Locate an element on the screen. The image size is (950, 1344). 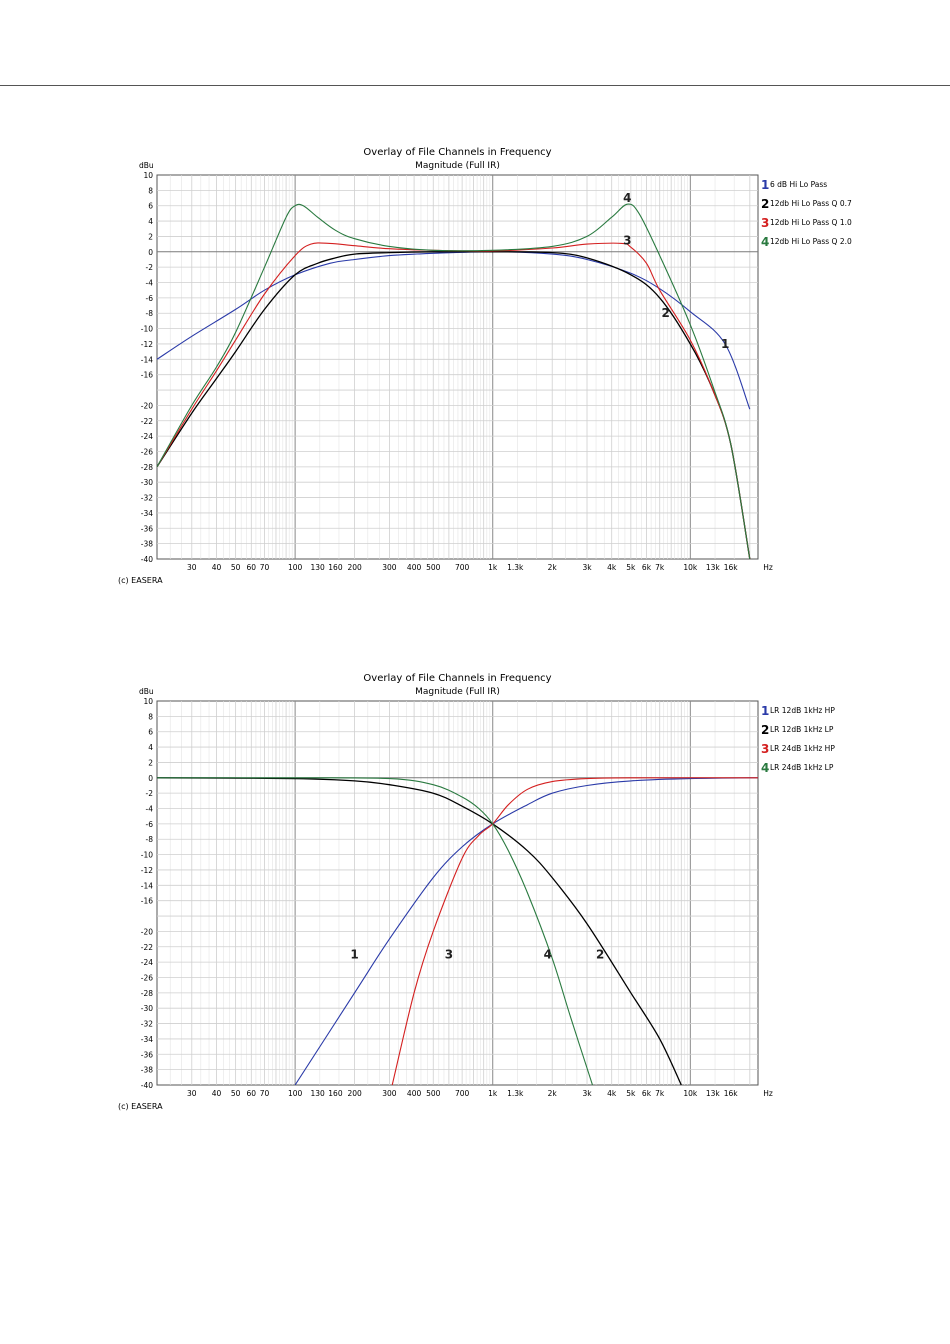
legend-number-3: 3 is located at coordinates (765, 749).